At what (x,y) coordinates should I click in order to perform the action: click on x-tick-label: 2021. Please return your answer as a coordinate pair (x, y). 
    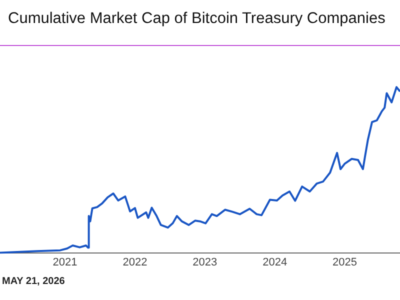
    Looking at the image, I should click on (65, 262).